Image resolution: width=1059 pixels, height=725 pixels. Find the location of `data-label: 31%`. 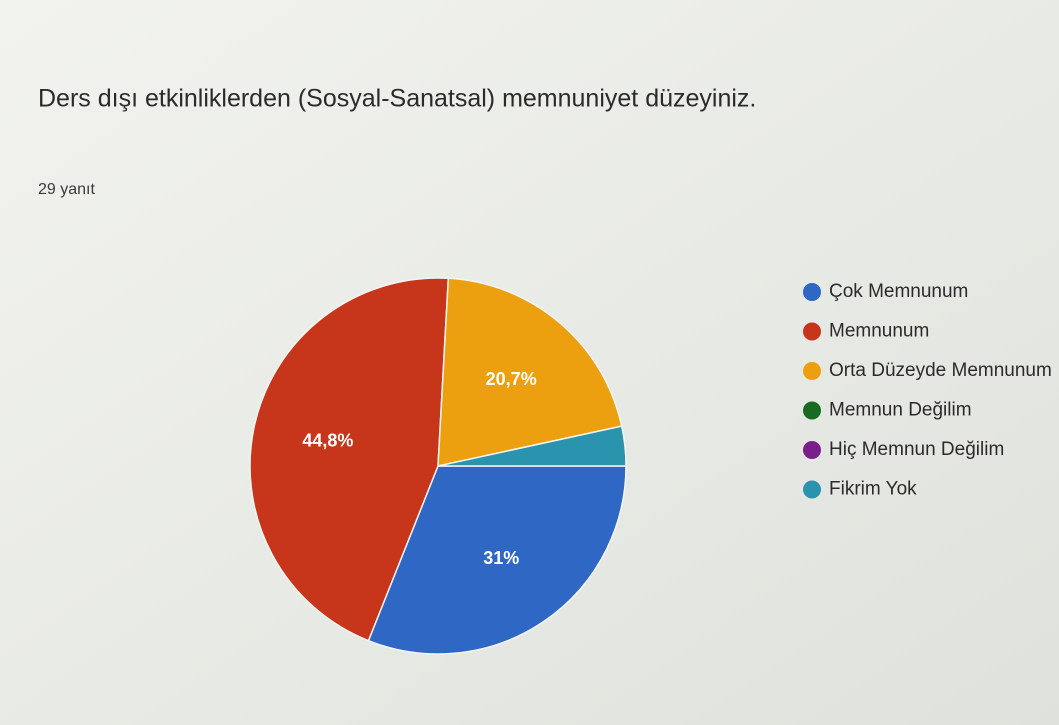

data-label: 31% is located at coordinates (501, 558).